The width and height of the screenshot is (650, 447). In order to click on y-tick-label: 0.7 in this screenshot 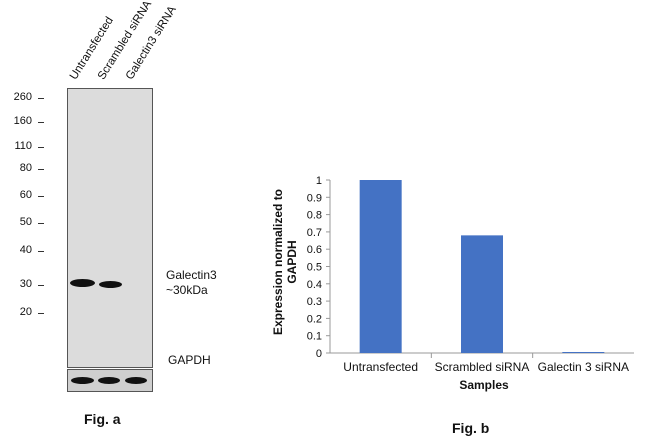, I will do `click(314, 233)`.